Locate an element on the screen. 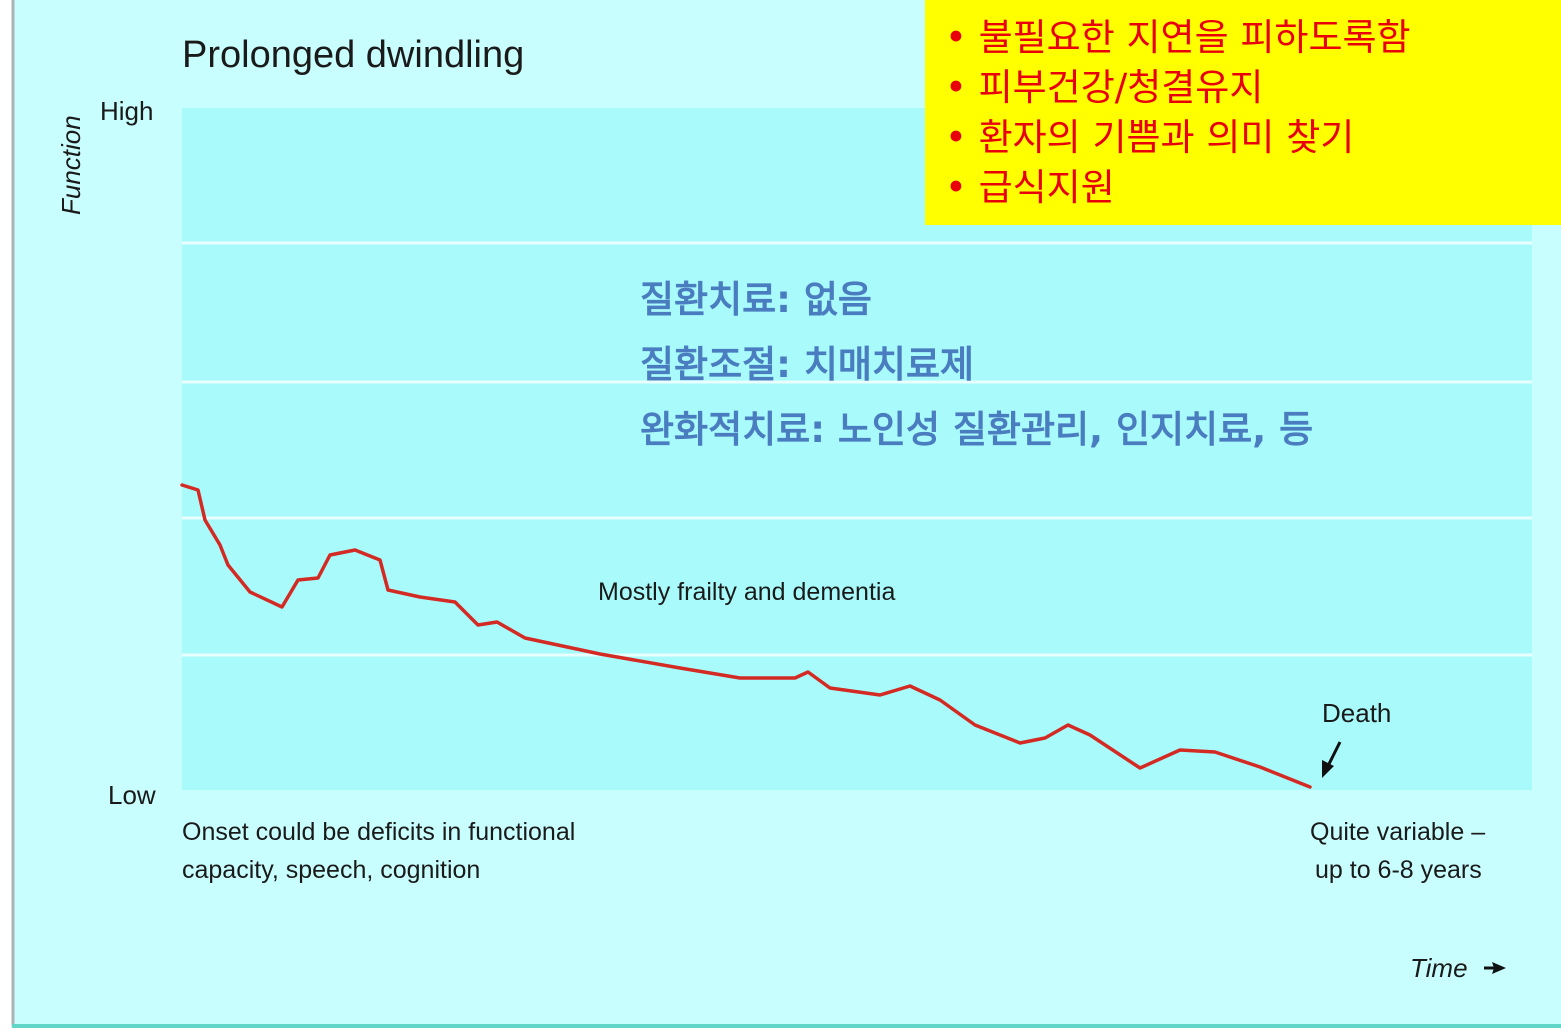 This screenshot has height=1034, width=1561. treatment-line: 질환조절: 치매치료제 is located at coordinates (807, 364).